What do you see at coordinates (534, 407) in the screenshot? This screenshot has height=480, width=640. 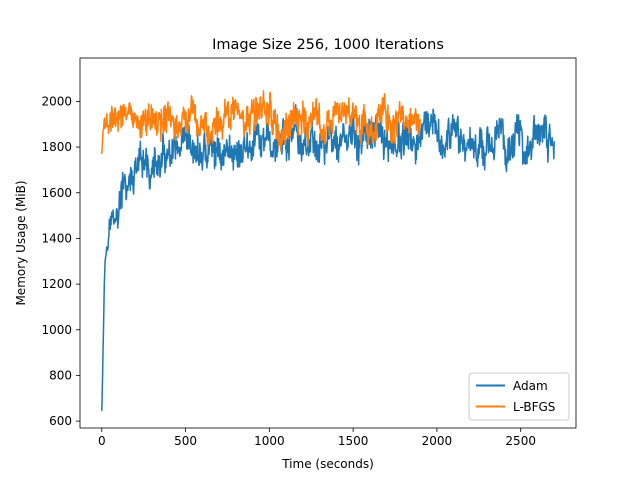 I see `legend-label-lbfgs: L-BFGS` at bounding box center [534, 407].